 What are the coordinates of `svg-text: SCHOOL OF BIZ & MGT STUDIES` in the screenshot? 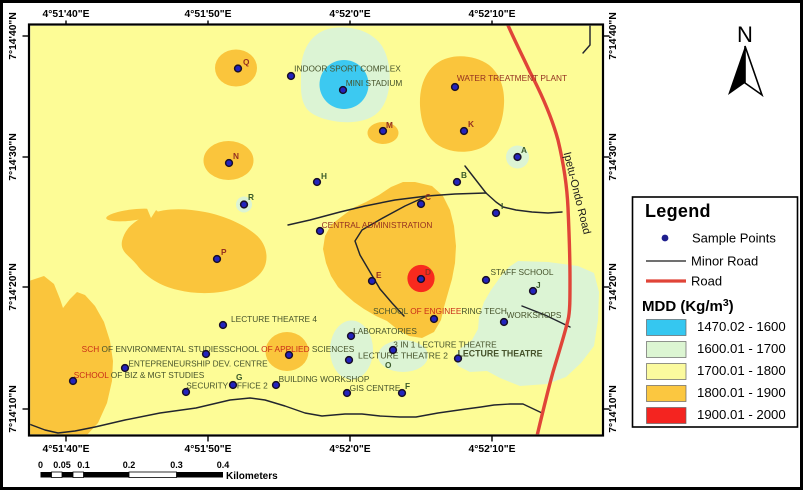 It's located at (139, 375).